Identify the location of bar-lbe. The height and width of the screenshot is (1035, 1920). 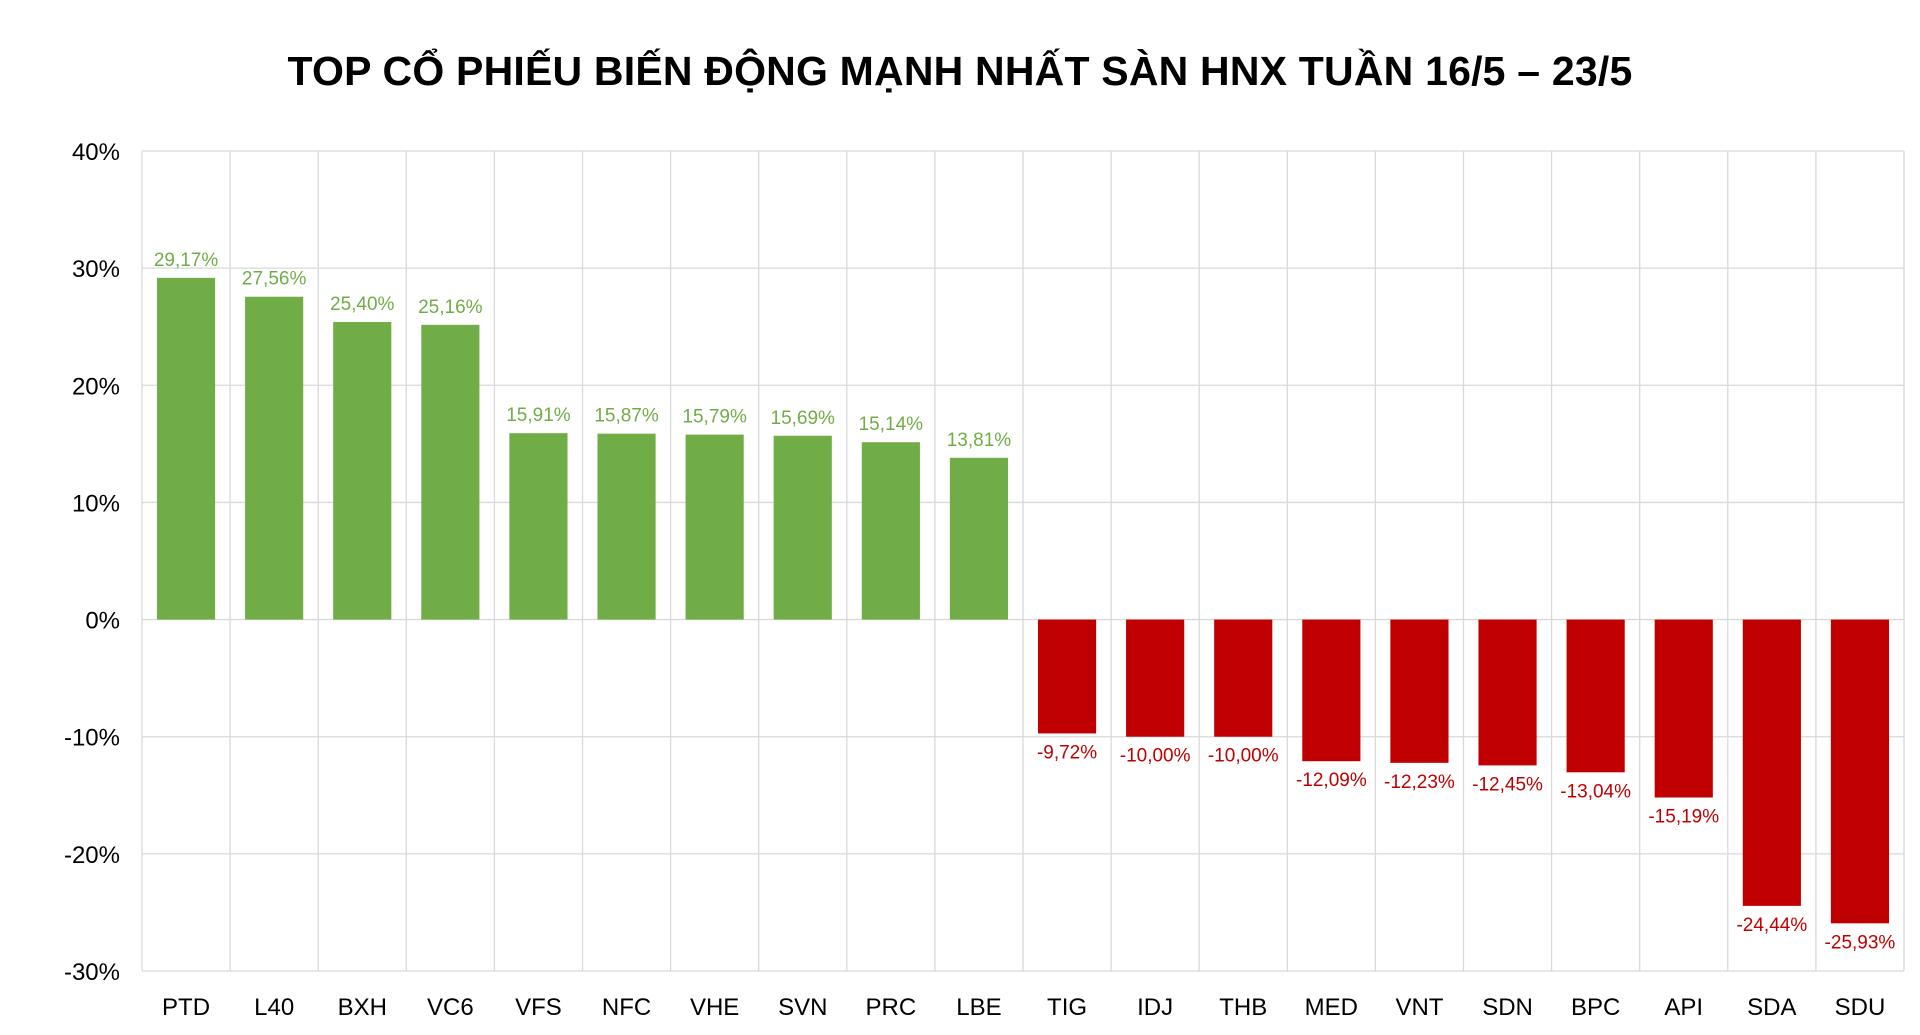
(979, 538).